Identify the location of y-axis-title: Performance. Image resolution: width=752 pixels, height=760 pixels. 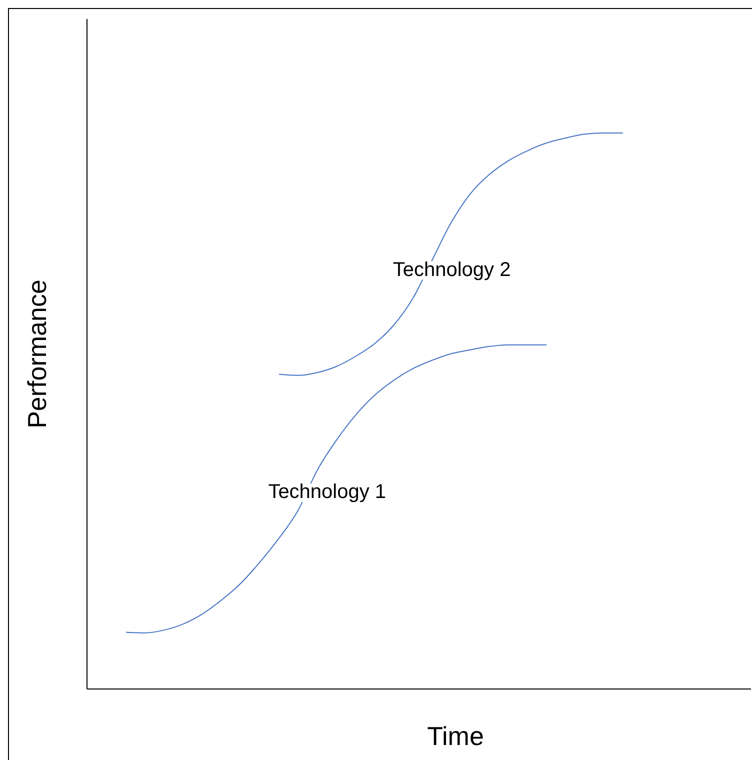
(37, 354).